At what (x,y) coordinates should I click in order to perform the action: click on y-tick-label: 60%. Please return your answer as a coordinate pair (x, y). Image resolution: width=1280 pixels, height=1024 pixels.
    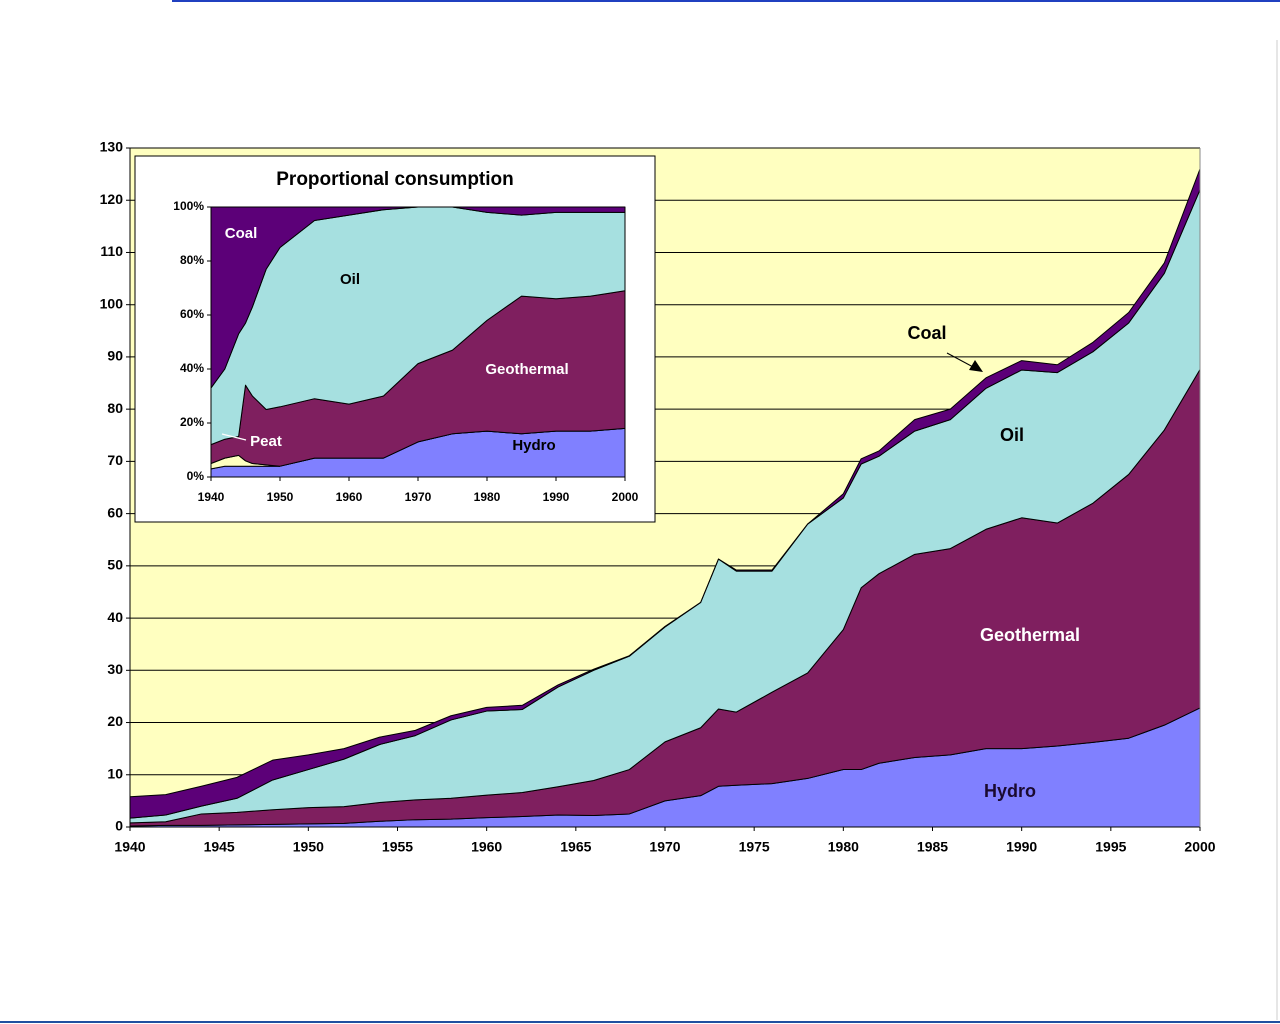
    Looking at the image, I should click on (192, 314).